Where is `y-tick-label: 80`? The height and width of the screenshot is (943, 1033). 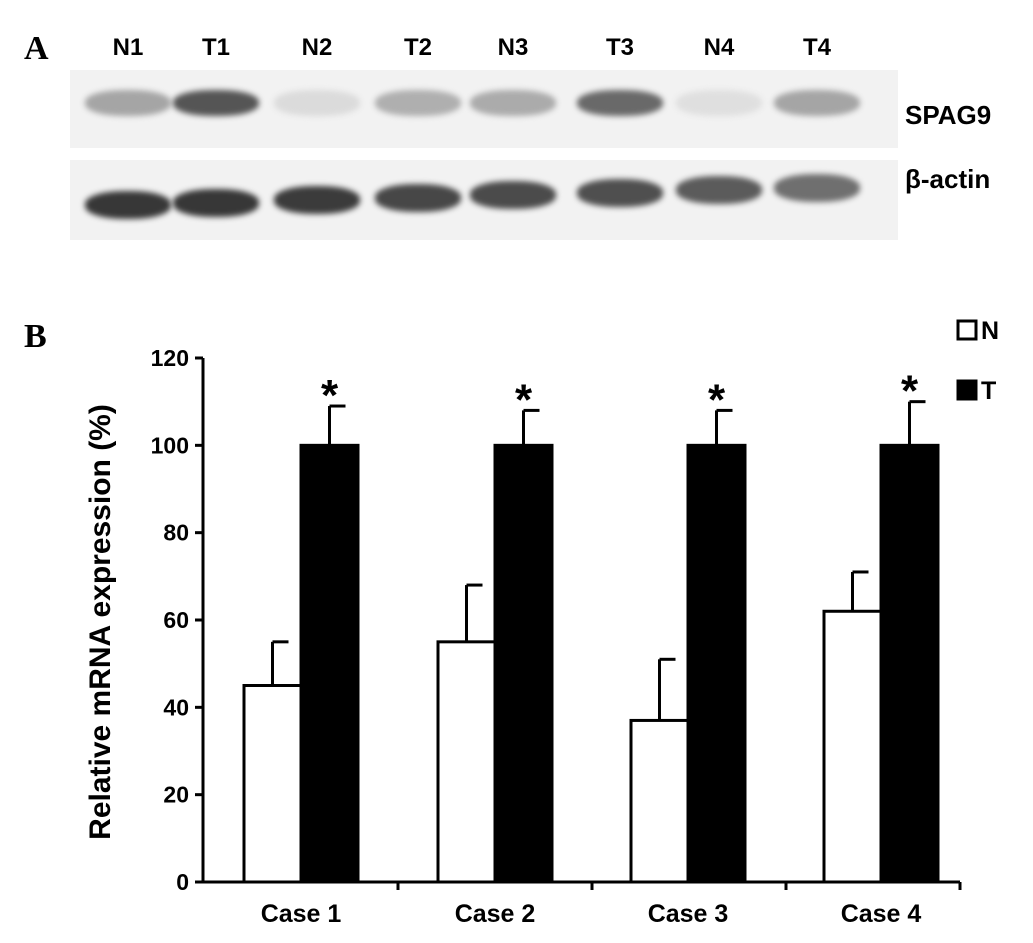 y-tick-label: 80 is located at coordinates (176, 533).